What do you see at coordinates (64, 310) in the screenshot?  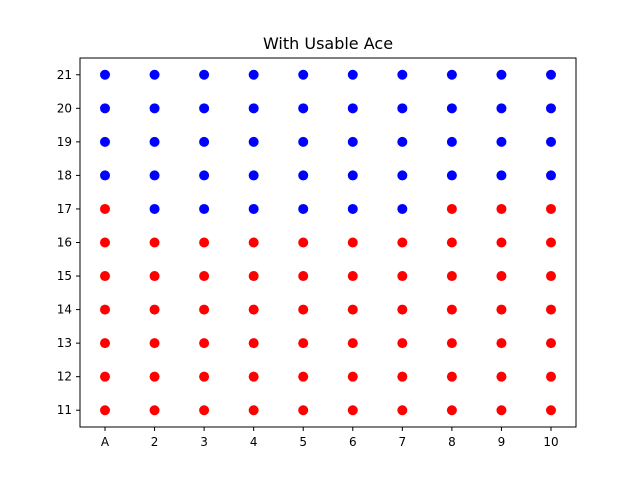 I see `y-tick-label: 14` at bounding box center [64, 310].